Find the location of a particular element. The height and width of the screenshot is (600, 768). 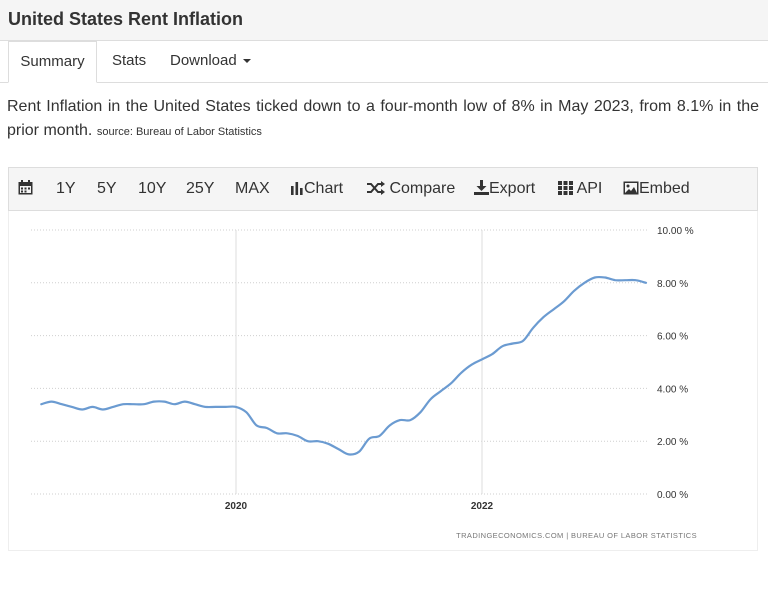

shuffle-icon is located at coordinates (376, 188).